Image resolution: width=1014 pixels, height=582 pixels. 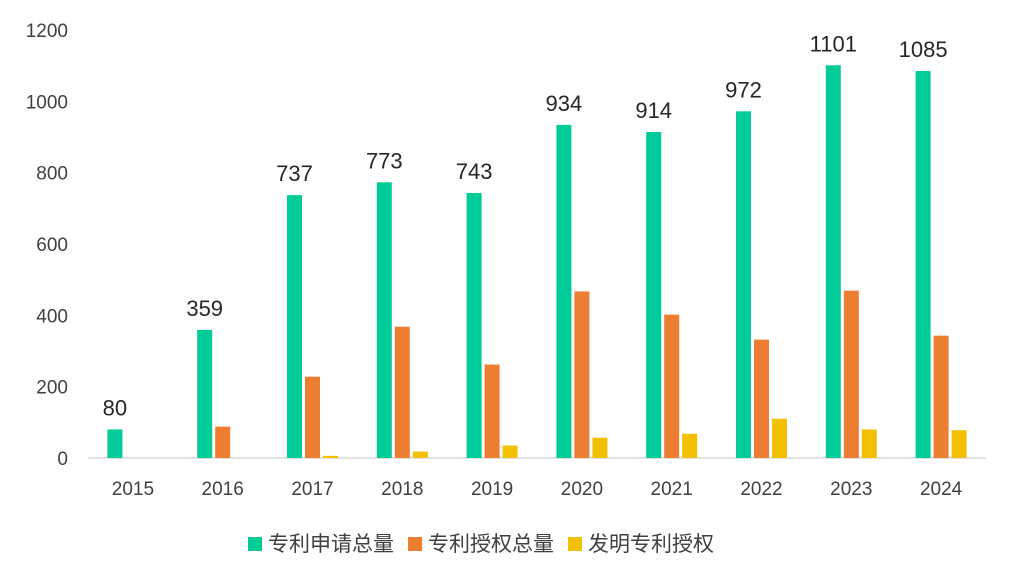 What do you see at coordinates (941, 489) in the screenshot?
I see `x-tick-label: 2024` at bounding box center [941, 489].